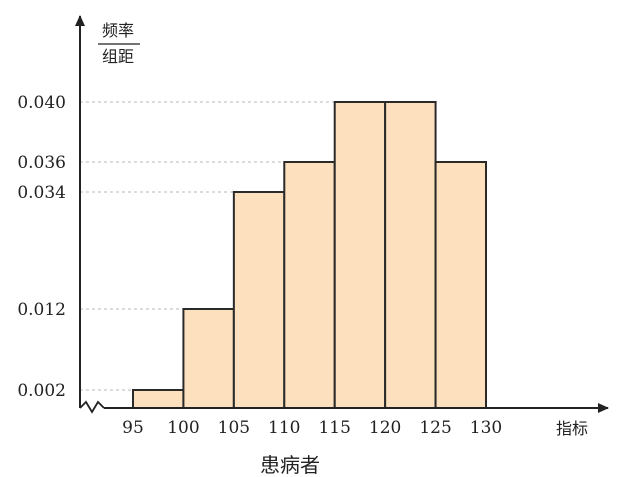 The width and height of the screenshot is (623, 477). What do you see at coordinates (133, 428) in the screenshot?
I see `x-tick-label: 95` at bounding box center [133, 428].